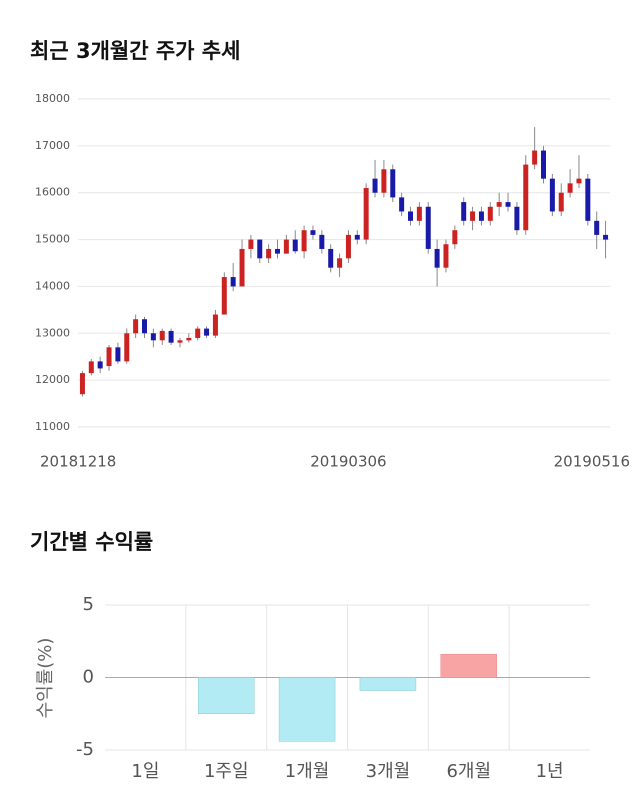 Image resolution: width=640 pixels, height=810 pixels. Describe the element at coordinates (91, 542) in the screenshot. I see `chart-title: 기간별 수익률` at that location.